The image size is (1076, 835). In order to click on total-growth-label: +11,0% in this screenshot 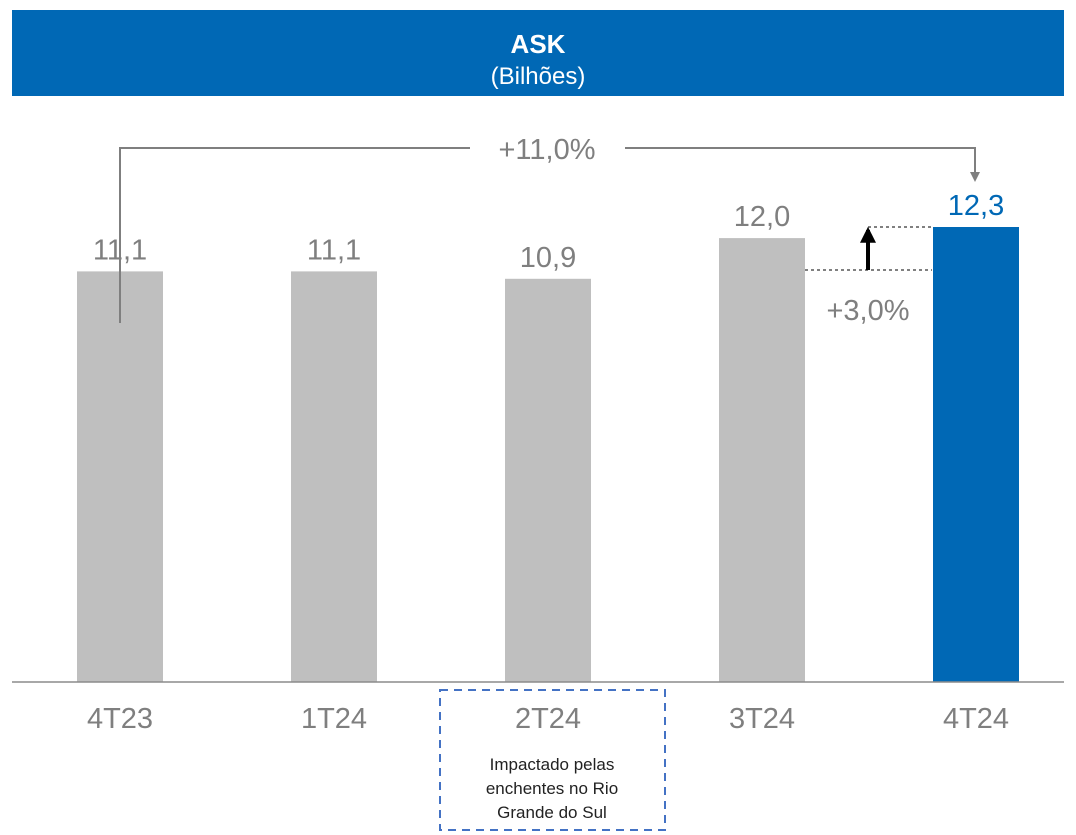, I will do `click(546, 150)`.